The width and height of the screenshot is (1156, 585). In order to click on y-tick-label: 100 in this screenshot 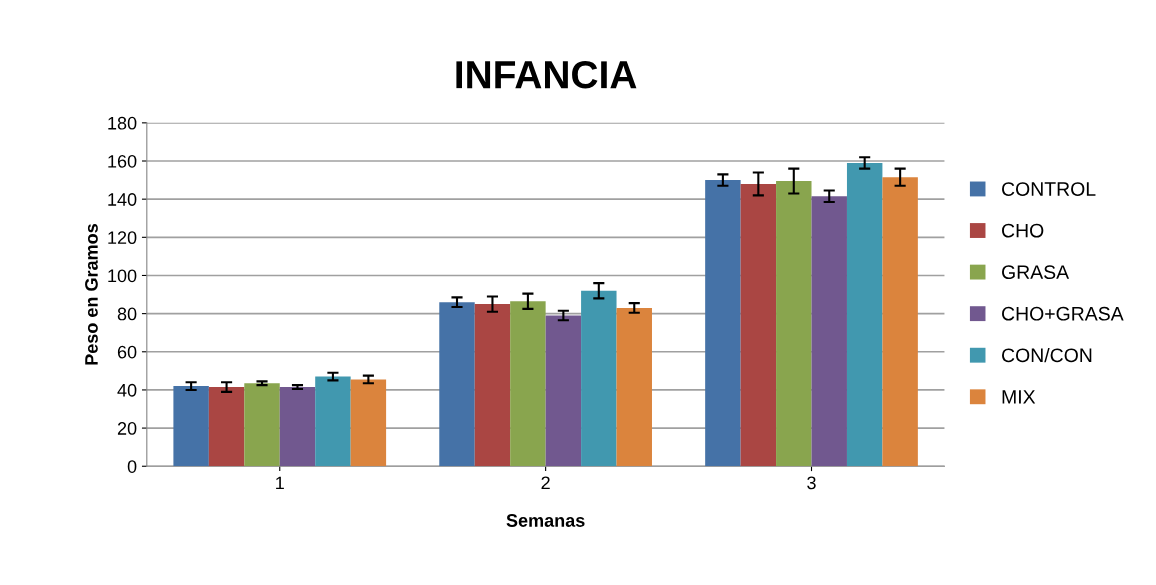, I will do `click(122, 276)`.